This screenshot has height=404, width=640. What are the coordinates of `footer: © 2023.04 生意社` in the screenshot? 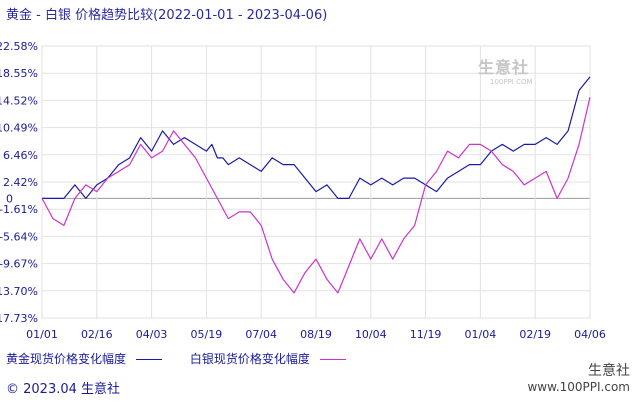 It's located at (63, 387).